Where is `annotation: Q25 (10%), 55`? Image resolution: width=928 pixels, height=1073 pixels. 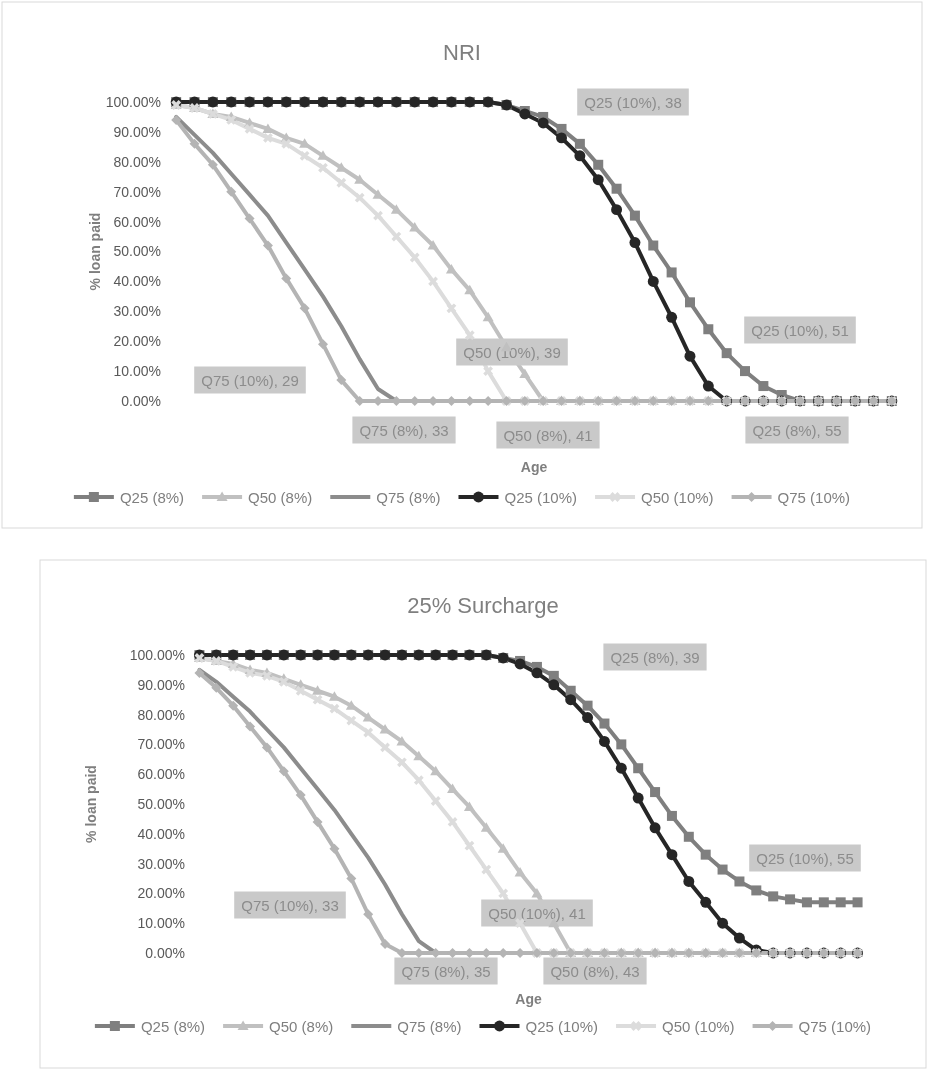
annotation: Q25 (10%), 55 is located at coordinates (805, 858).